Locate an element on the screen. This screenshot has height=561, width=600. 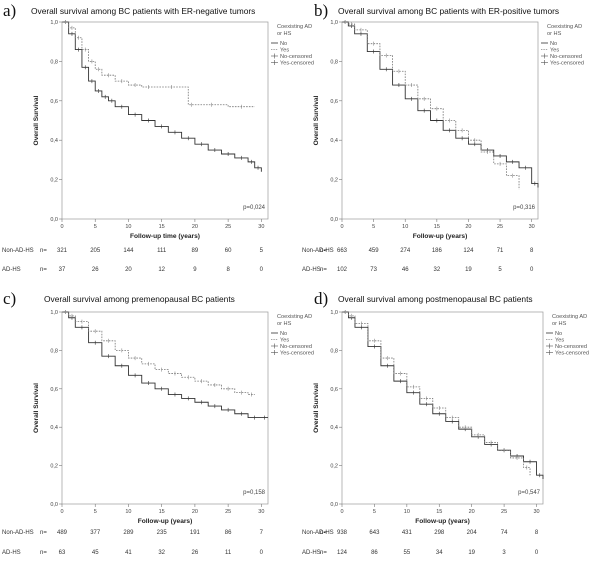
risk-cell: 643 is located at coordinates (374, 533).